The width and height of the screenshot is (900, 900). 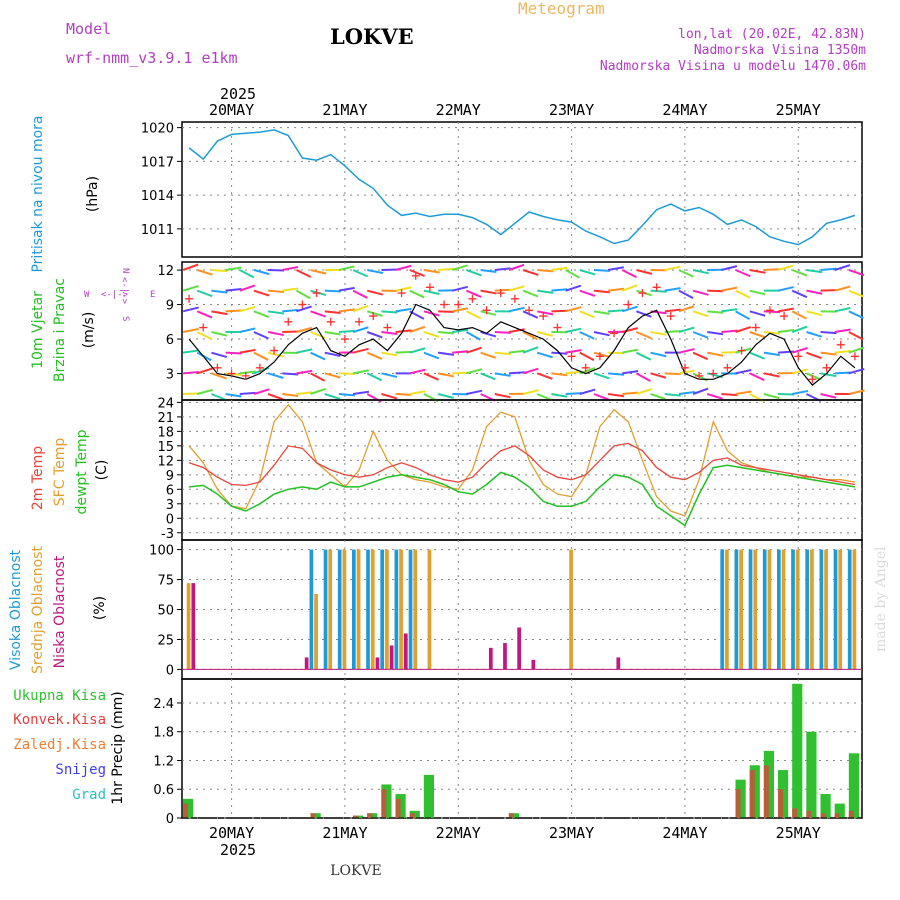 I want to click on total-precip-bar, so click(x=839, y=810).